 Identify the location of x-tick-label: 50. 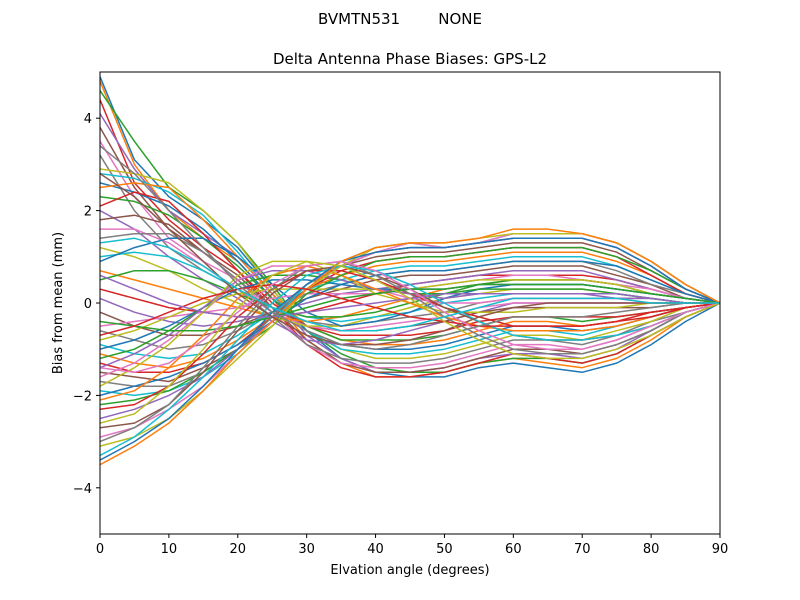
(444, 549).